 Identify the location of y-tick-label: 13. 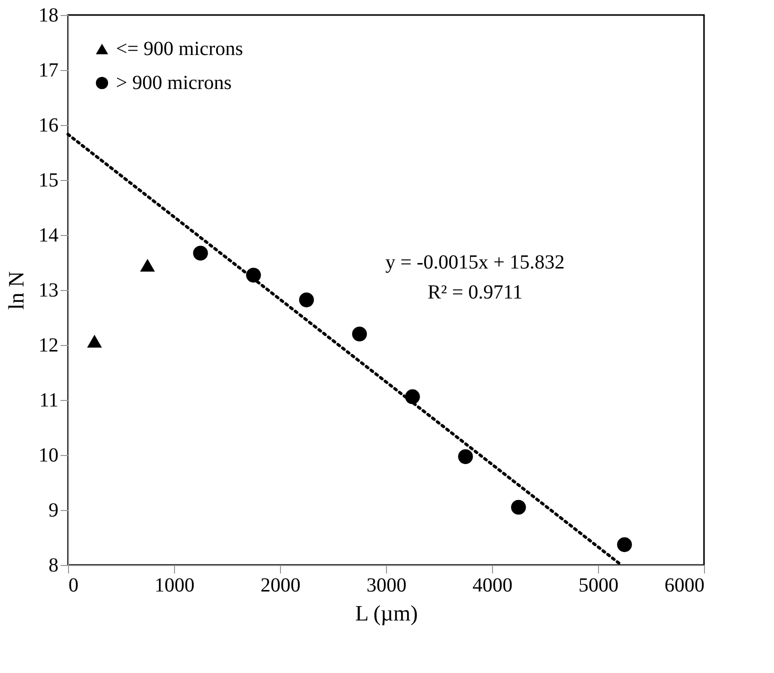
(48, 291).